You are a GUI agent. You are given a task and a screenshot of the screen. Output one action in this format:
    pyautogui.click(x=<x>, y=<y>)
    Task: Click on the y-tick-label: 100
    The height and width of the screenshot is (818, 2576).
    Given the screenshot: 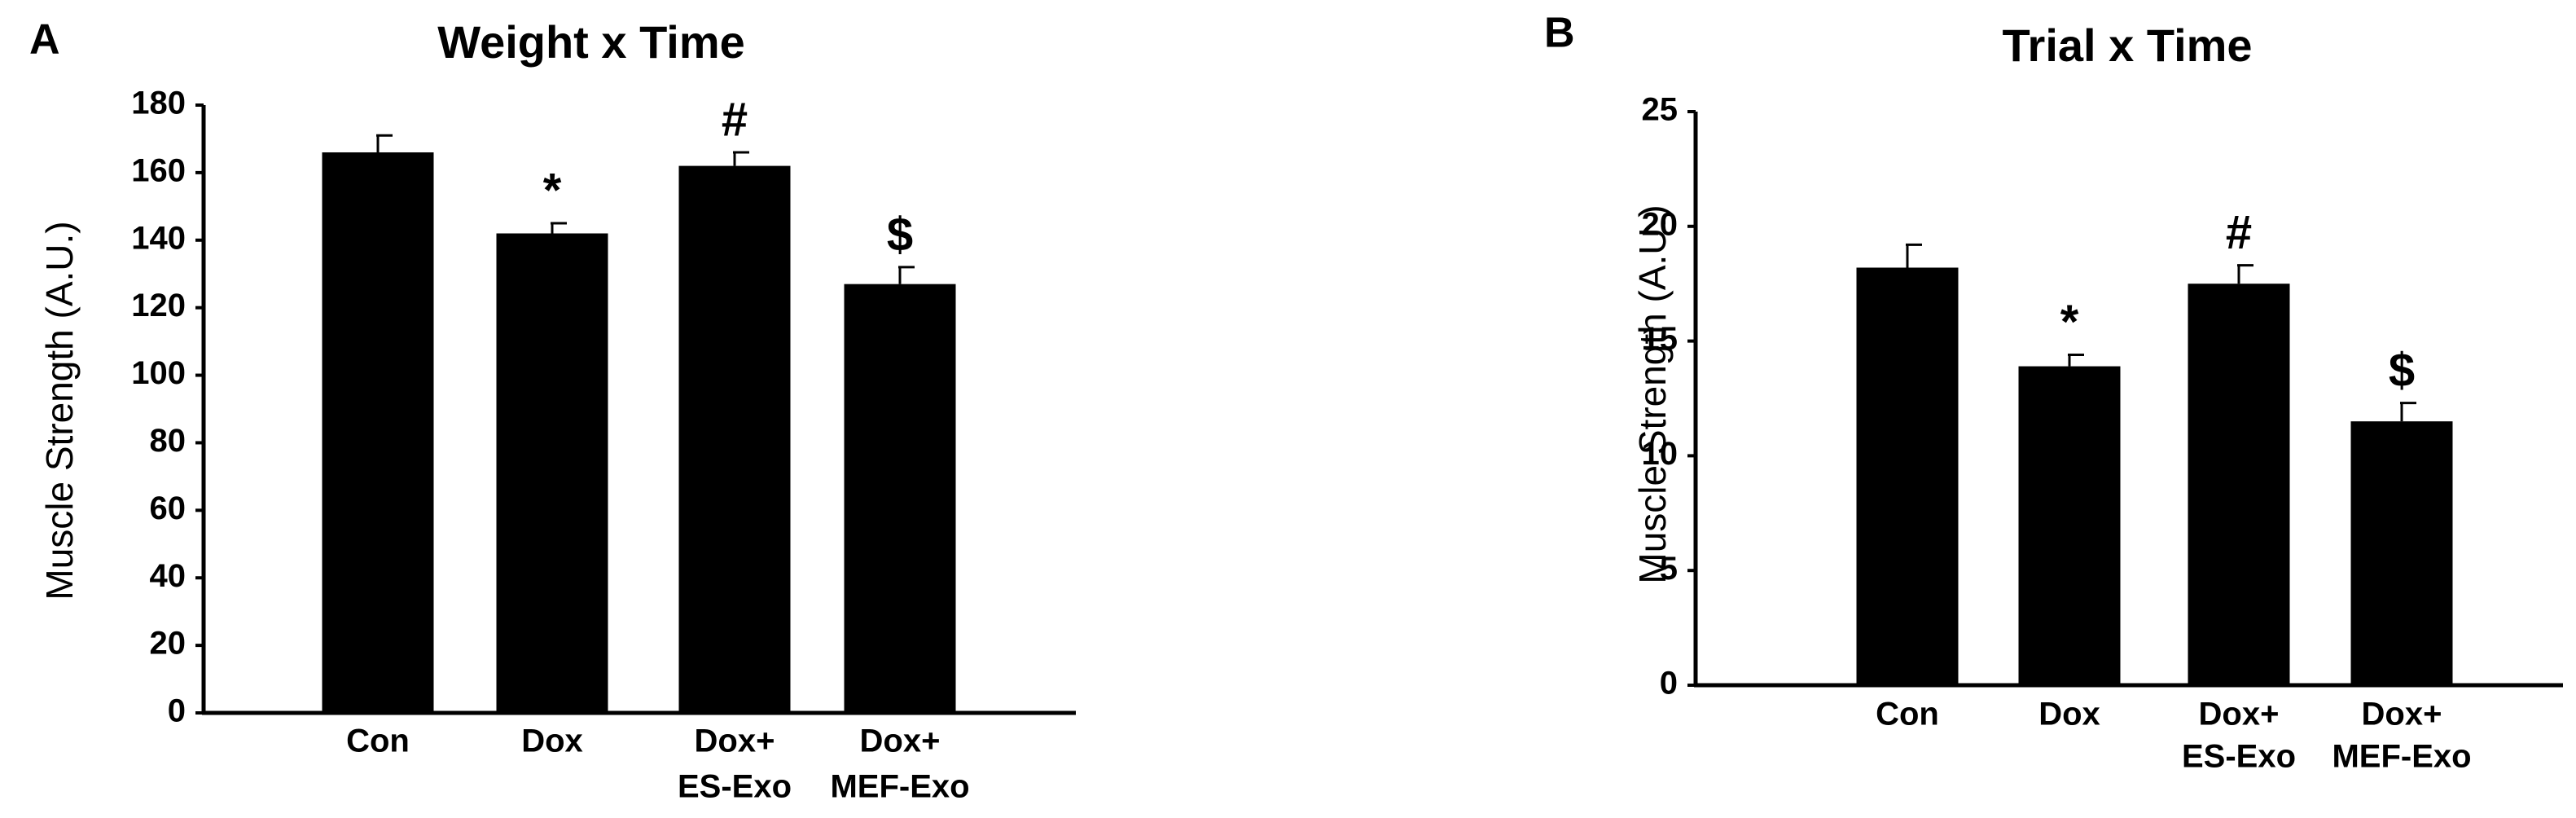 What is the action you would take?
    pyautogui.click(x=158, y=373)
    